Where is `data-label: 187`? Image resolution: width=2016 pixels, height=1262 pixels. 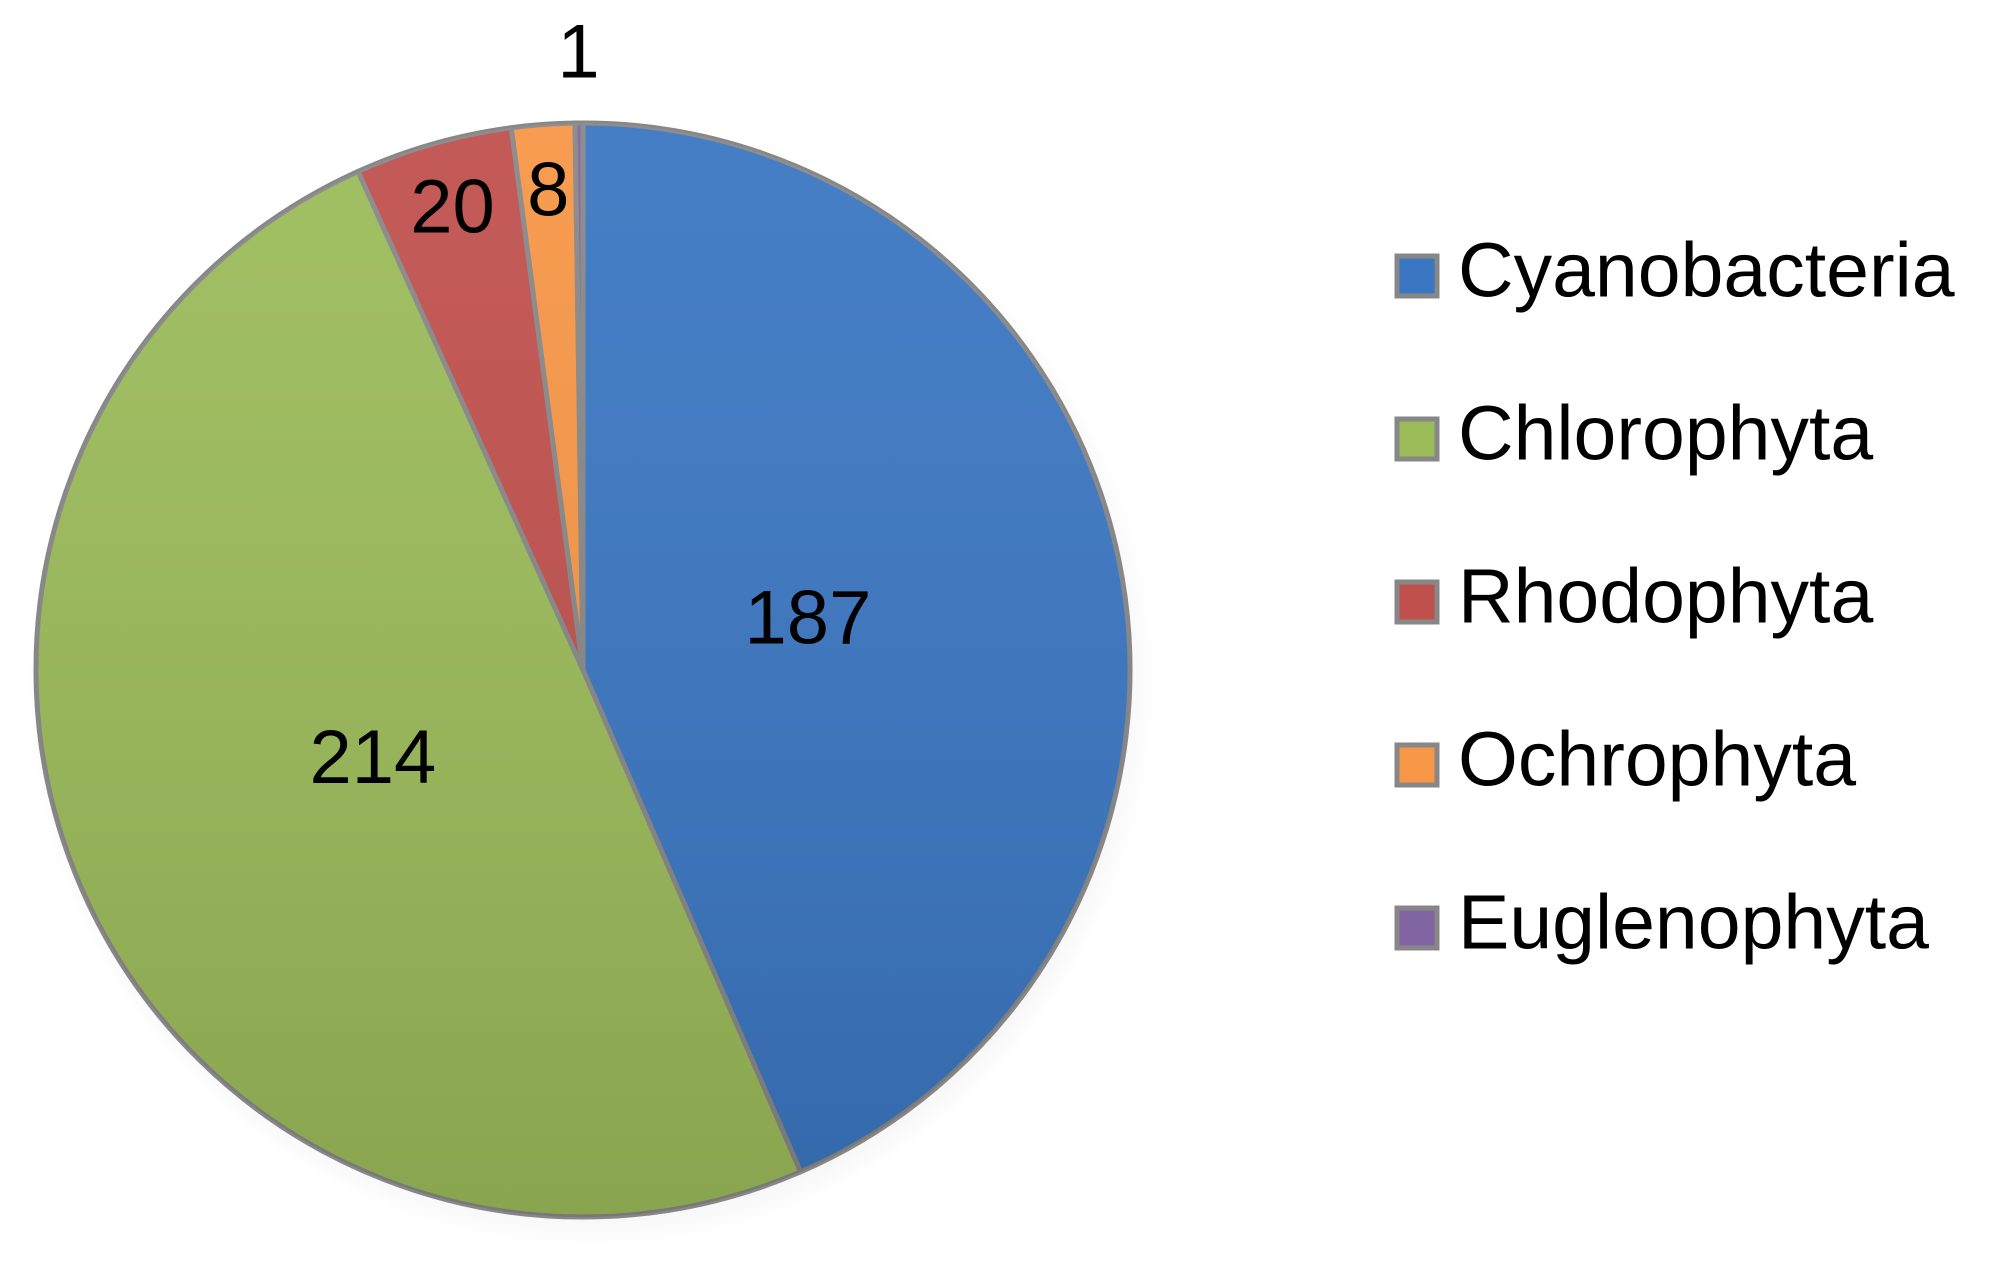
data-label: 187 is located at coordinates (808, 617).